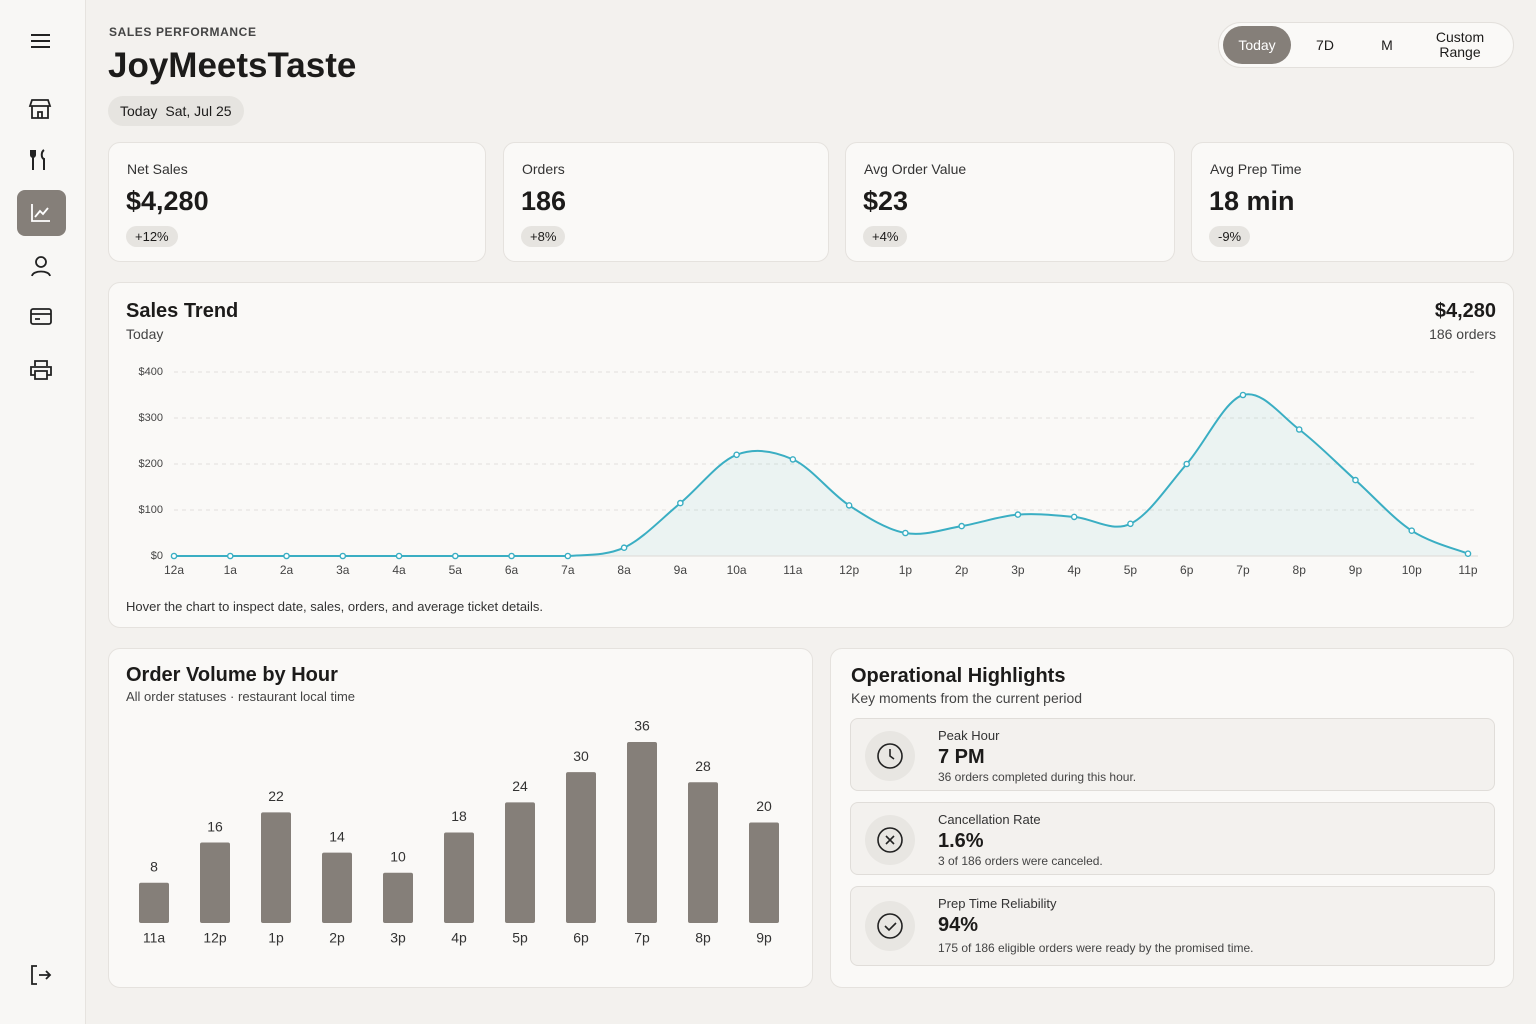 The height and width of the screenshot is (1024, 1536). Describe the element at coordinates (703, 766) in the screenshot. I see `value-label: 28` at that location.